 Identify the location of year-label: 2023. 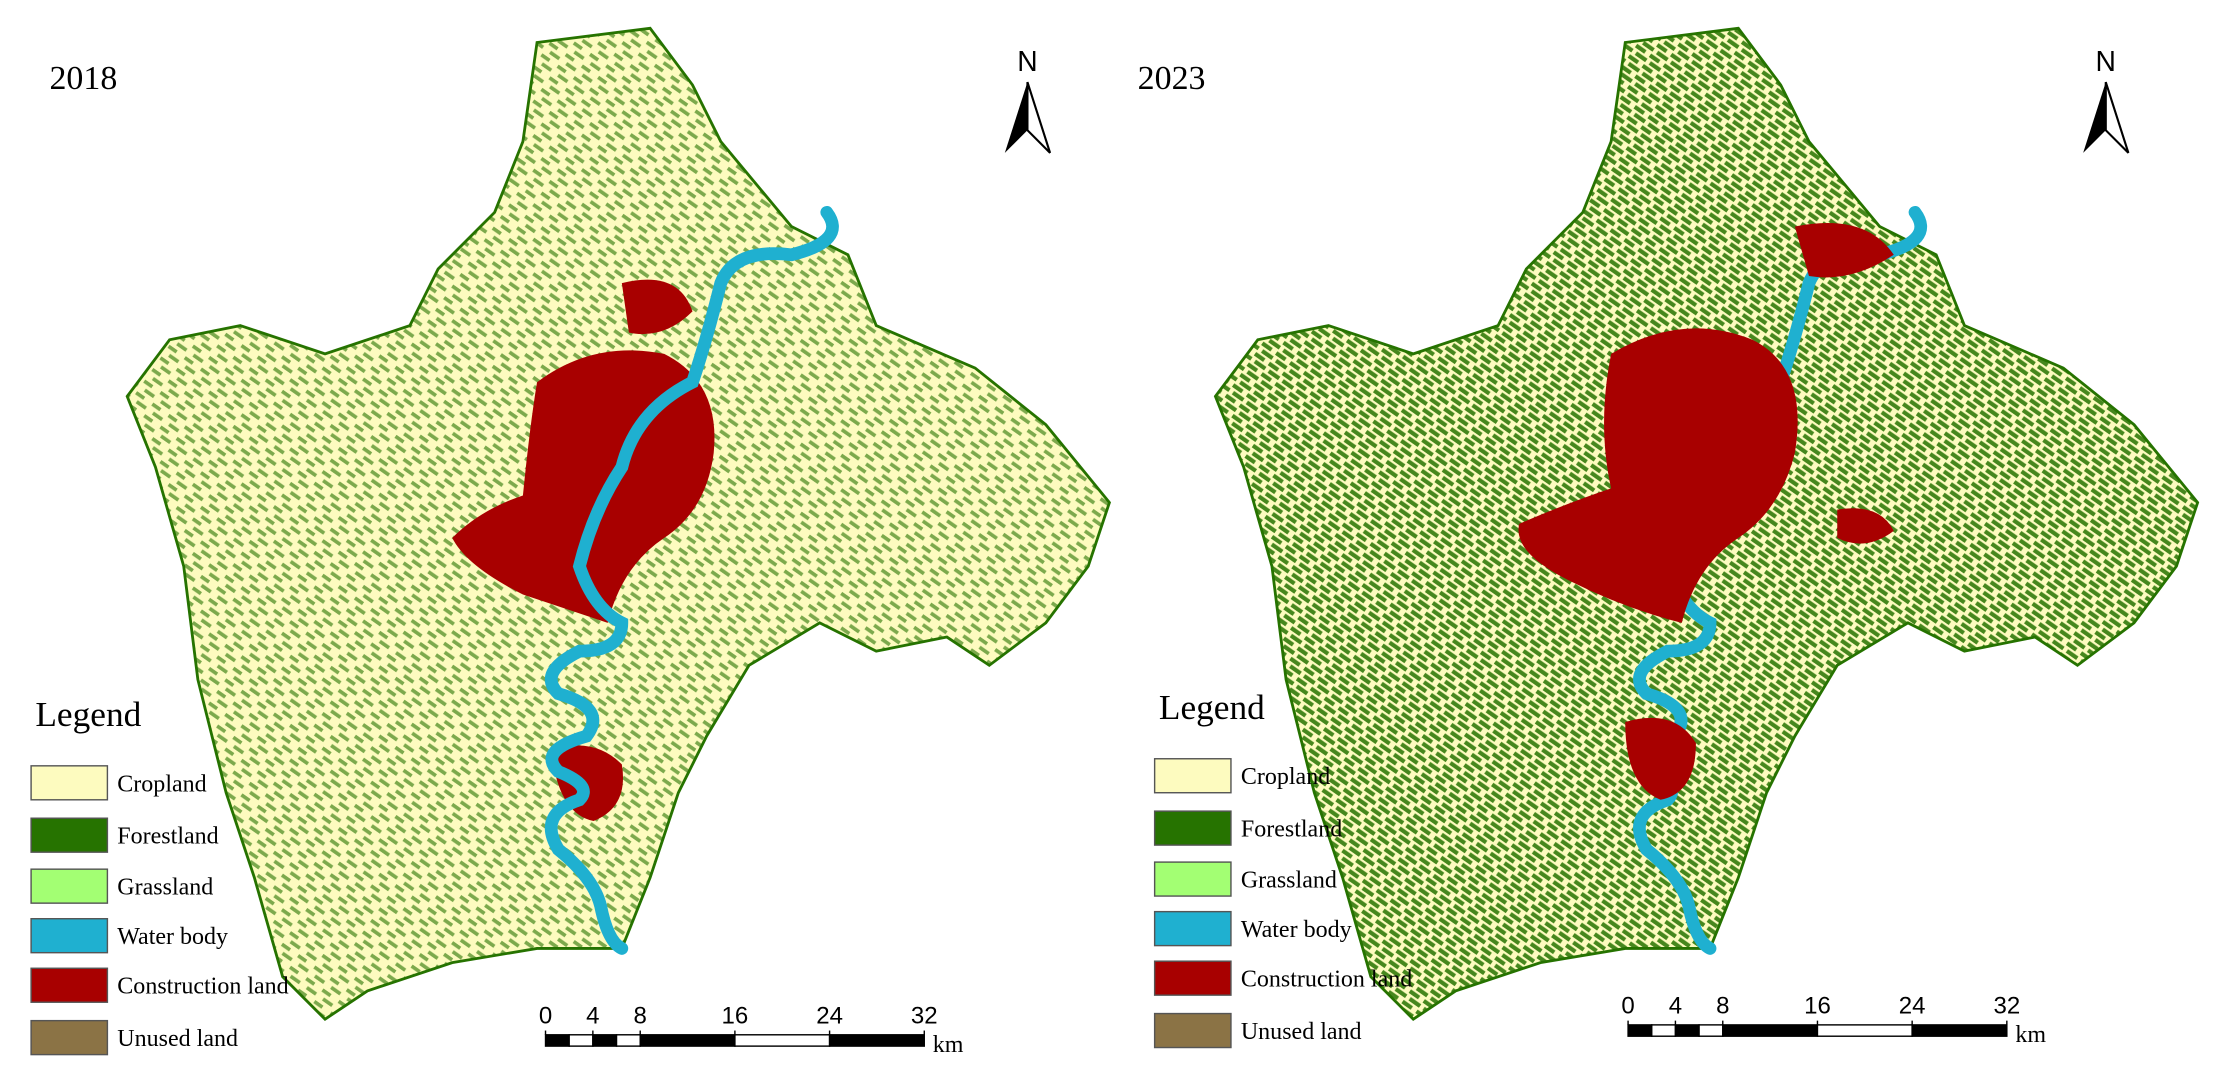
(1172, 78).